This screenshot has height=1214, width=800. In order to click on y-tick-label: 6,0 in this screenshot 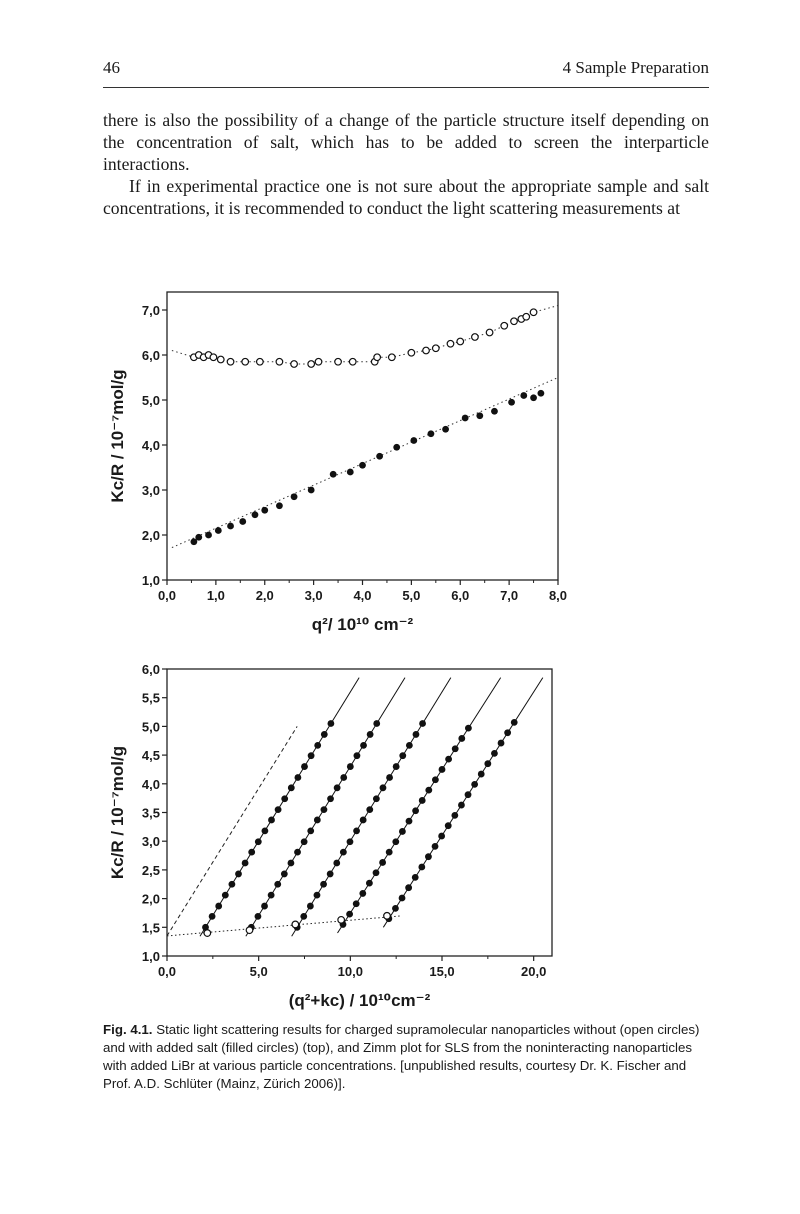, I will do `click(151, 355)`.